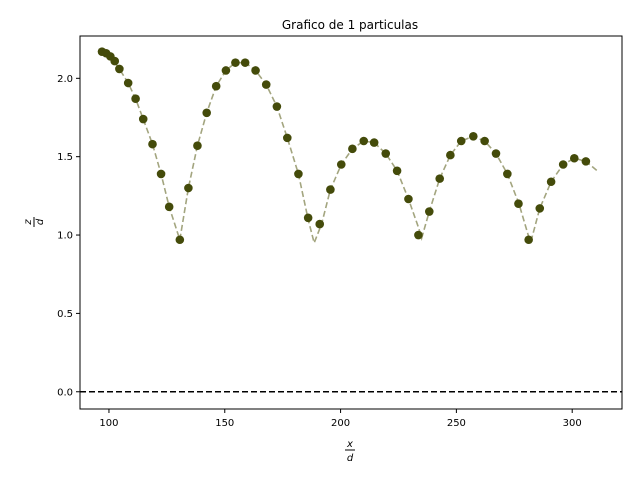  What do you see at coordinates (456, 423) in the screenshot?
I see `x-tick-label: 250` at bounding box center [456, 423].